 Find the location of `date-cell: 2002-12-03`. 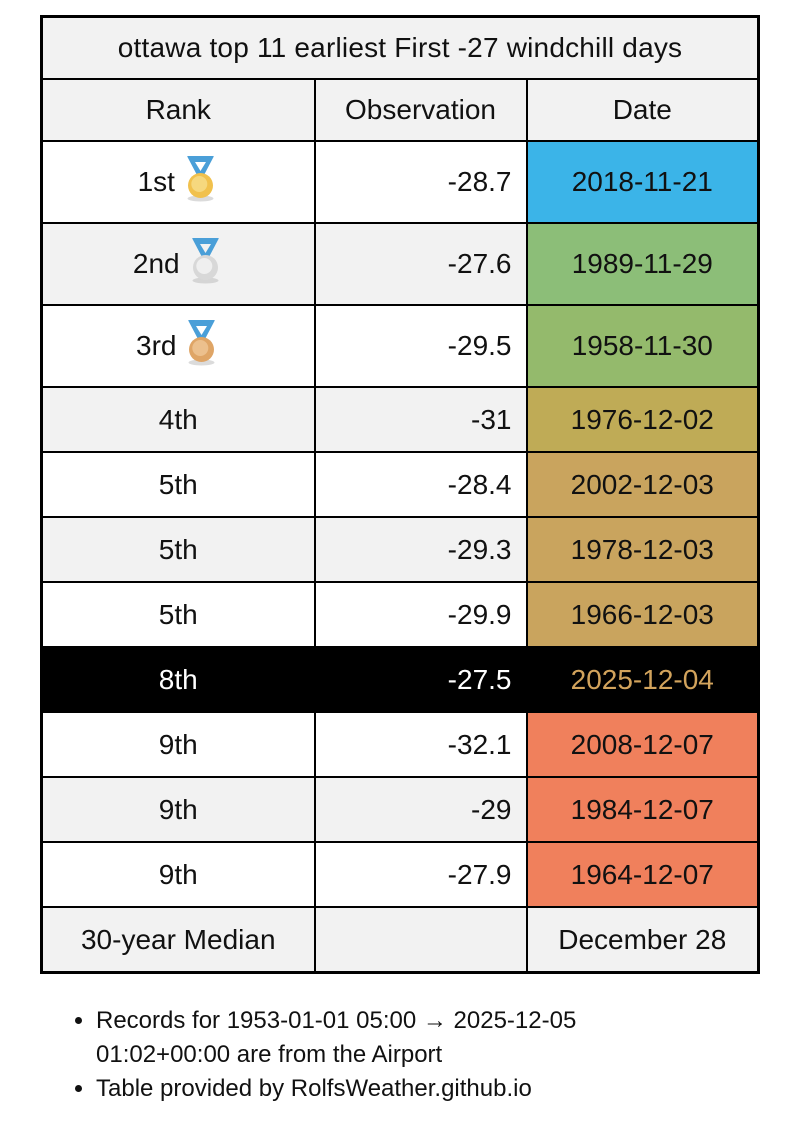

date-cell: 2002-12-03 is located at coordinates (642, 484).